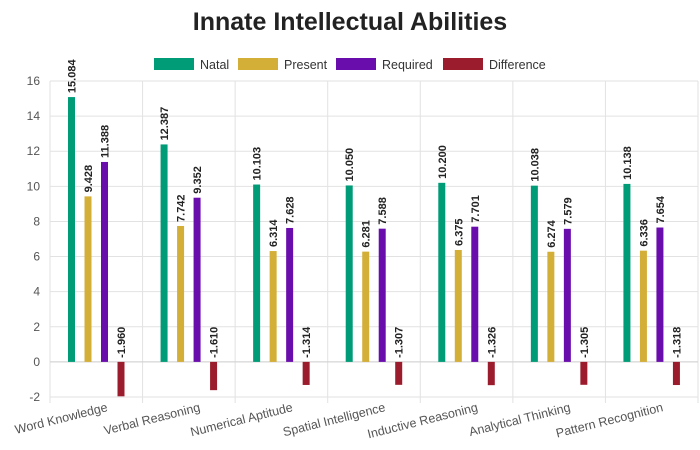 The image size is (700, 450). What do you see at coordinates (89, 179) in the screenshot?
I see `data-label: 9.428` at bounding box center [89, 179].